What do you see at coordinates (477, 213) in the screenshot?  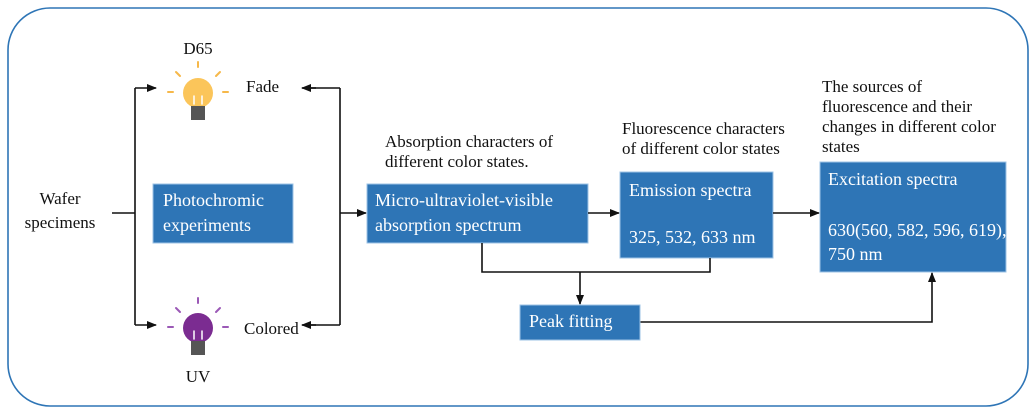 I see `box-absorption` at bounding box center [477, 213].